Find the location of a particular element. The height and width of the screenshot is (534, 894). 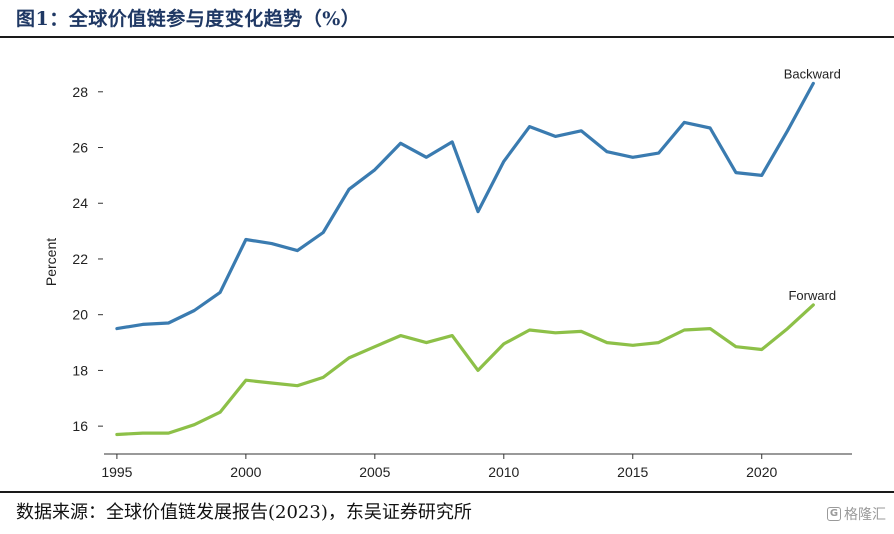

y-tick-label: 28 is located at coordinates (80, 92).